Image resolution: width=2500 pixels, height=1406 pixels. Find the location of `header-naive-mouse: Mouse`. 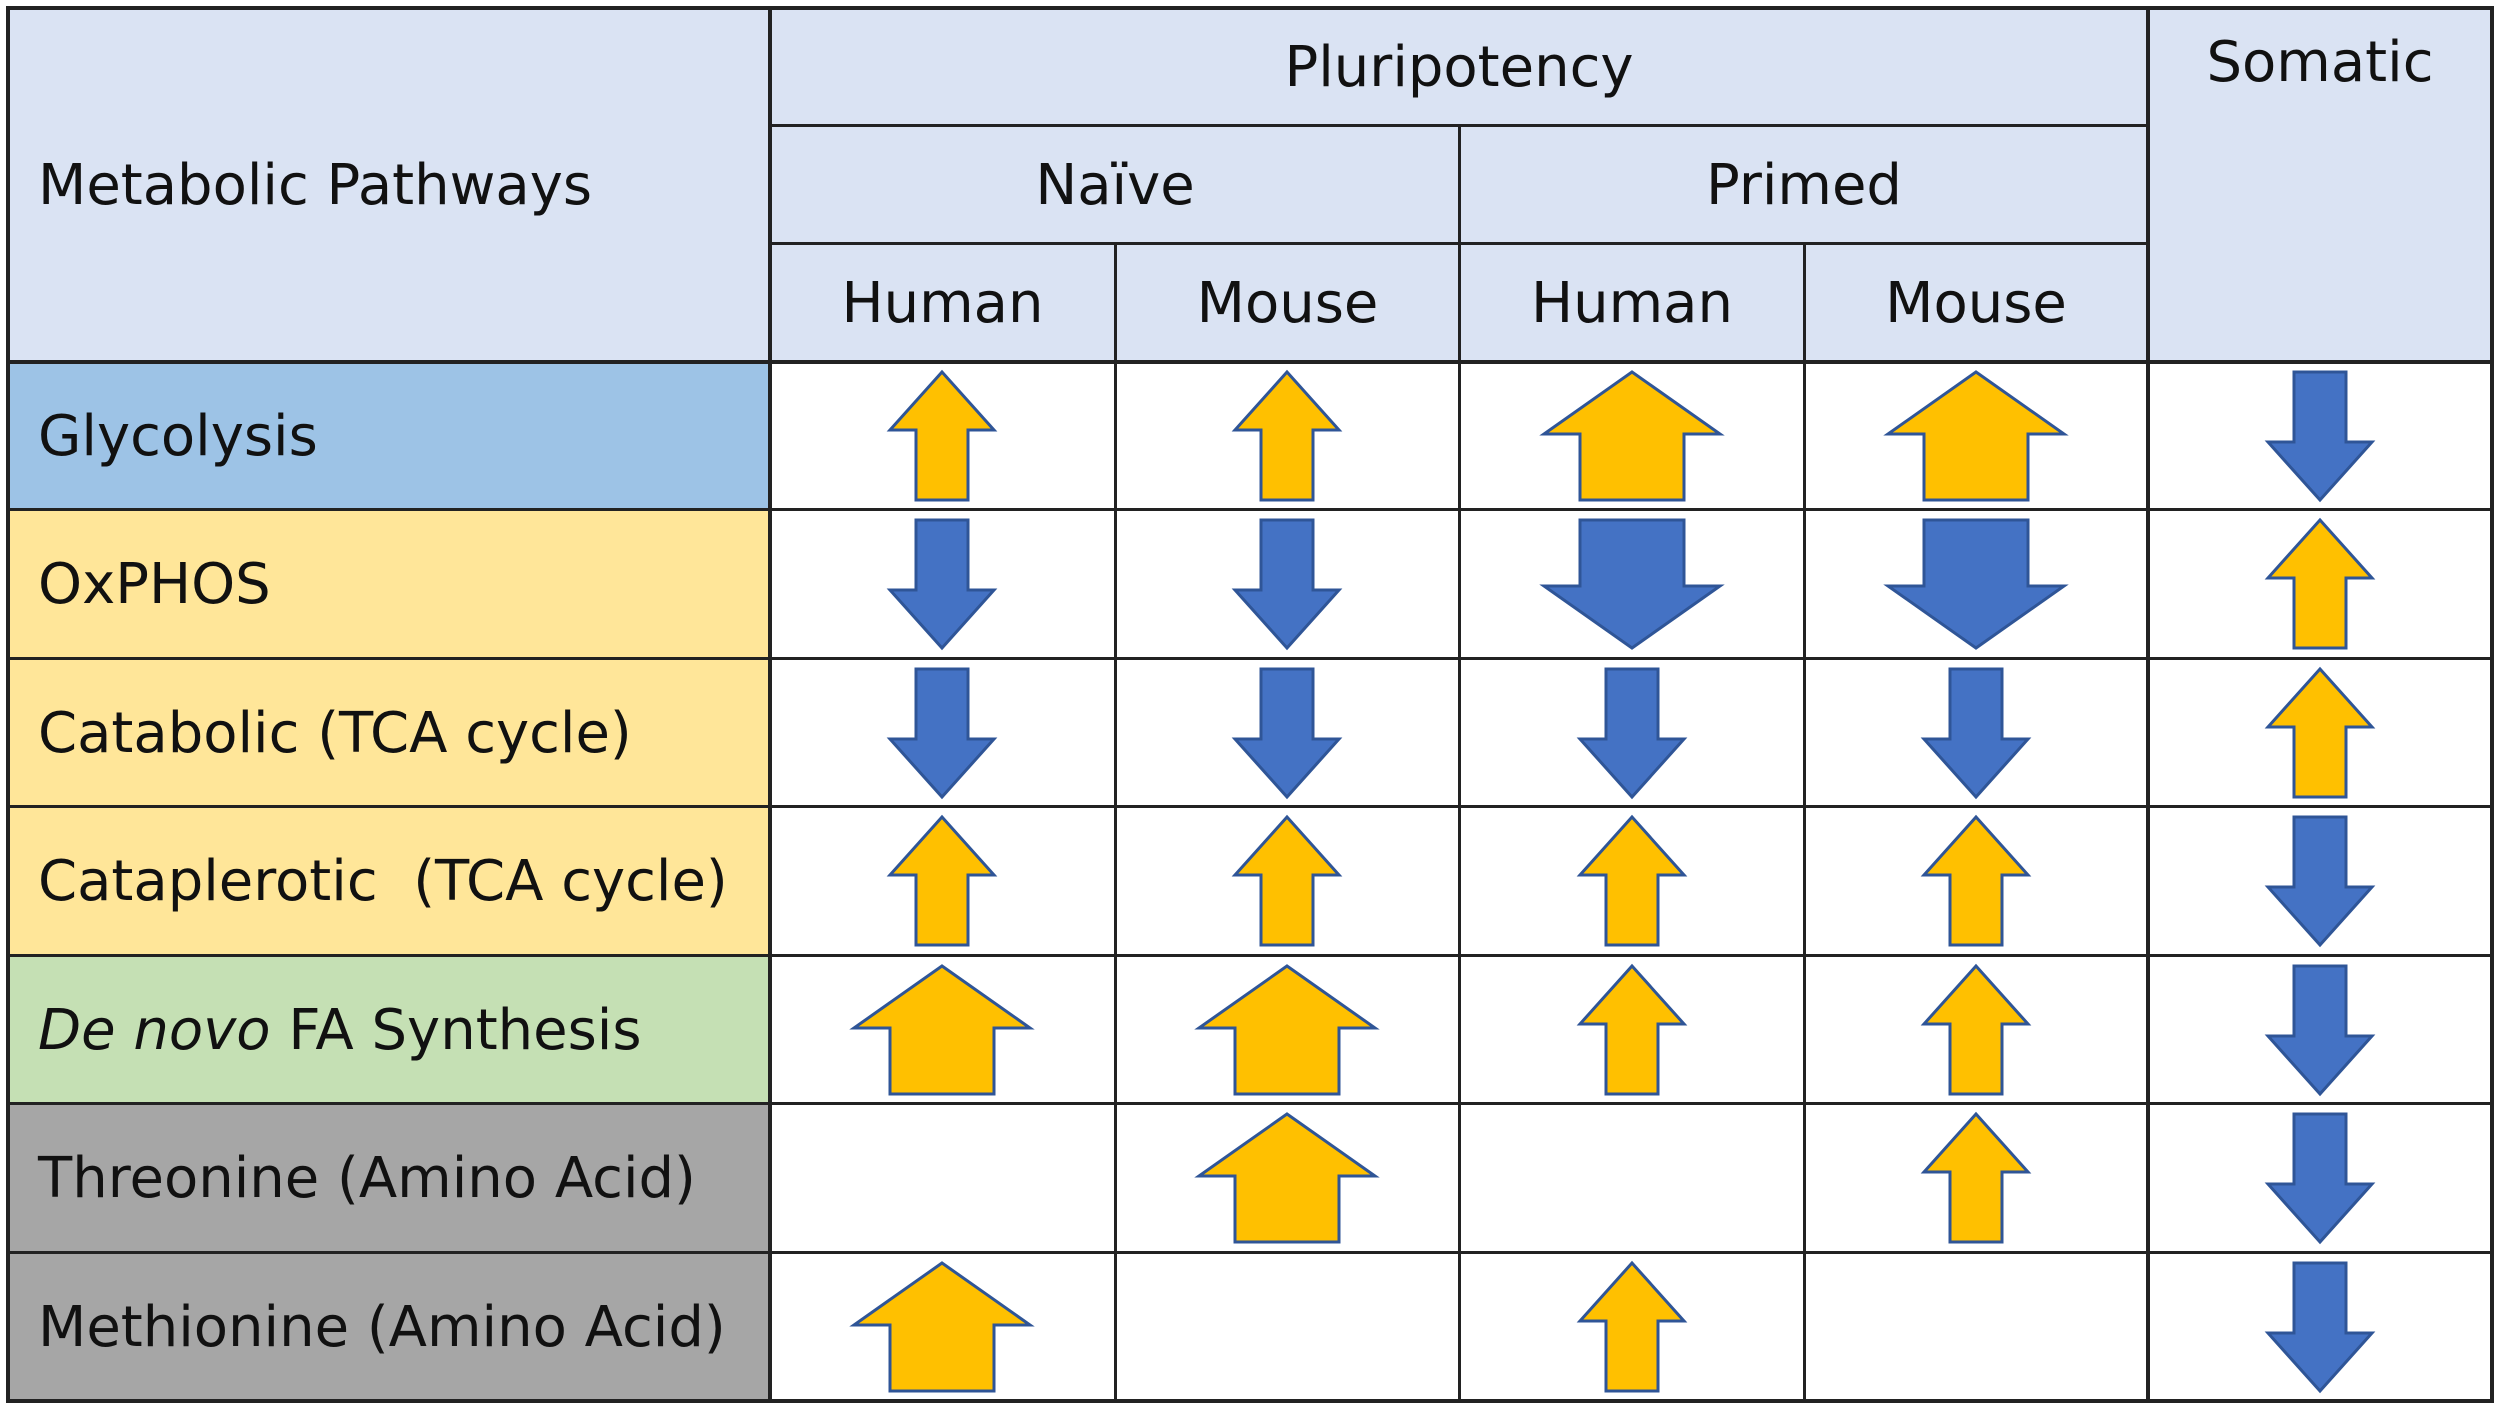

header-naive-mouse: Mouse is located at coordinates (1287, 303).